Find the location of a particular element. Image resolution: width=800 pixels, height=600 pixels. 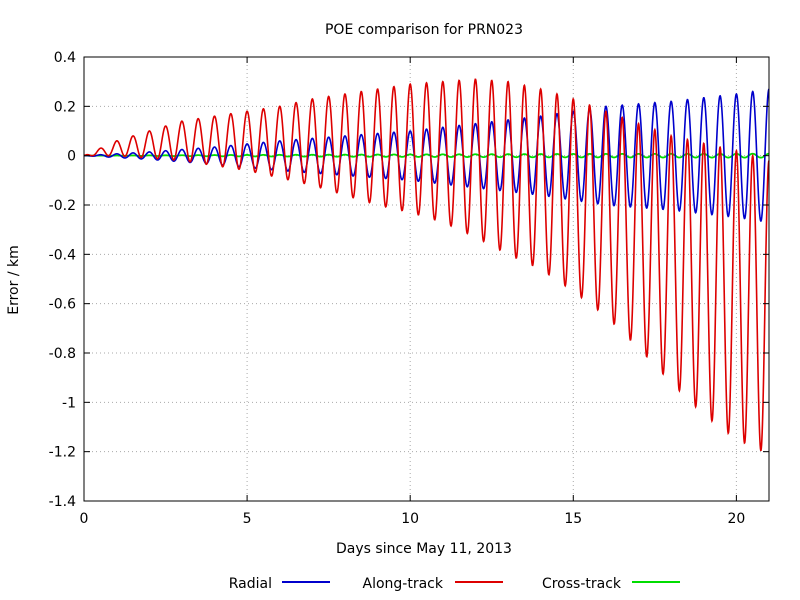

y-axis-label: Error / km is located at coordinates (14, 280).